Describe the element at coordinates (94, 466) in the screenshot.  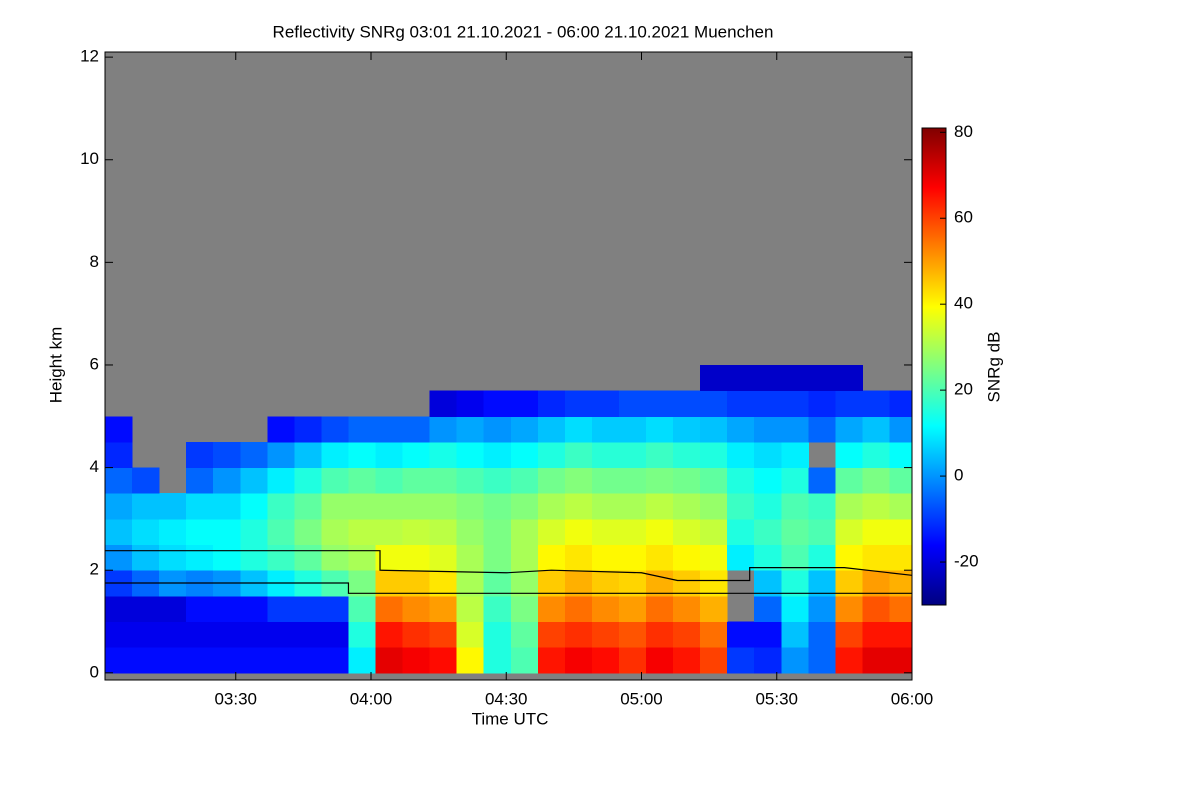
I see `y-tick-label: 4` at that location.